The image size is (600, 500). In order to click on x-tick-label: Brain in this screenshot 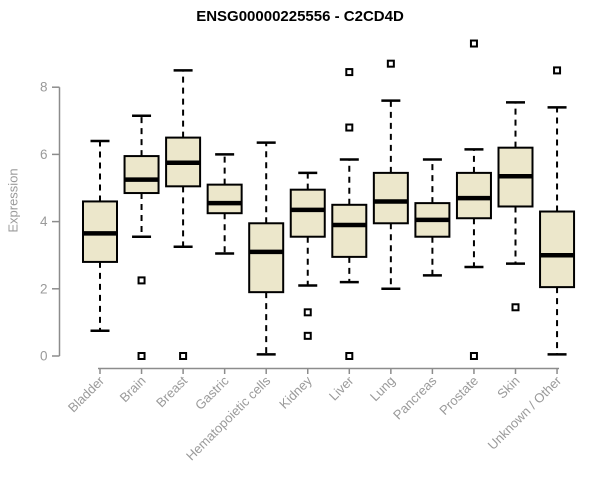, I will do `click(133, 389)`.